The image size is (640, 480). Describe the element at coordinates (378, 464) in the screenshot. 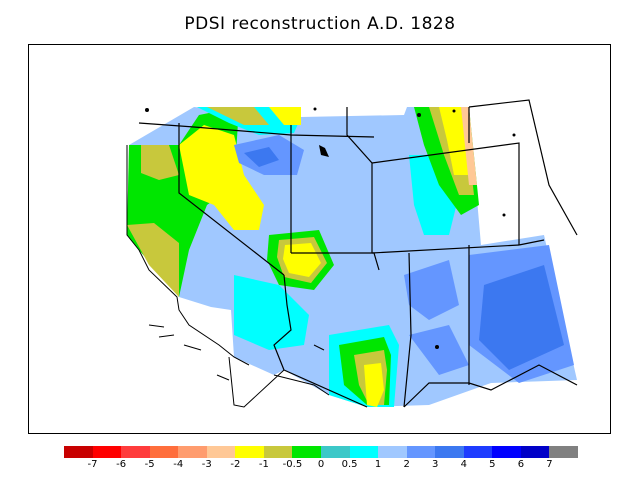

I see `legend-tick-label: 1` at that location.